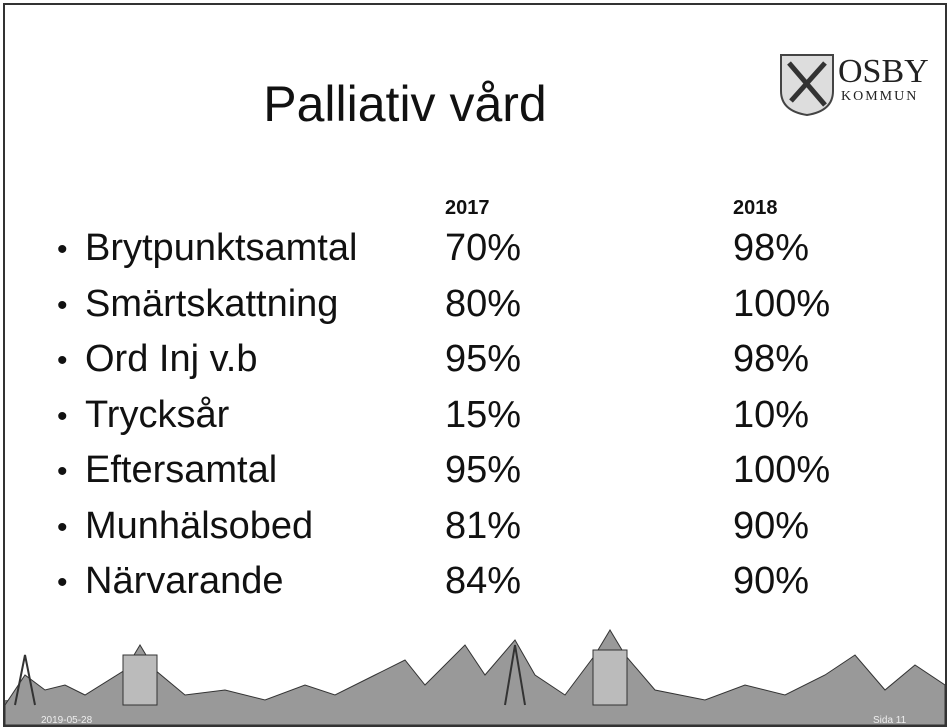  I want to click on row-label: Brytpunktsamtal, so click(221, 248).